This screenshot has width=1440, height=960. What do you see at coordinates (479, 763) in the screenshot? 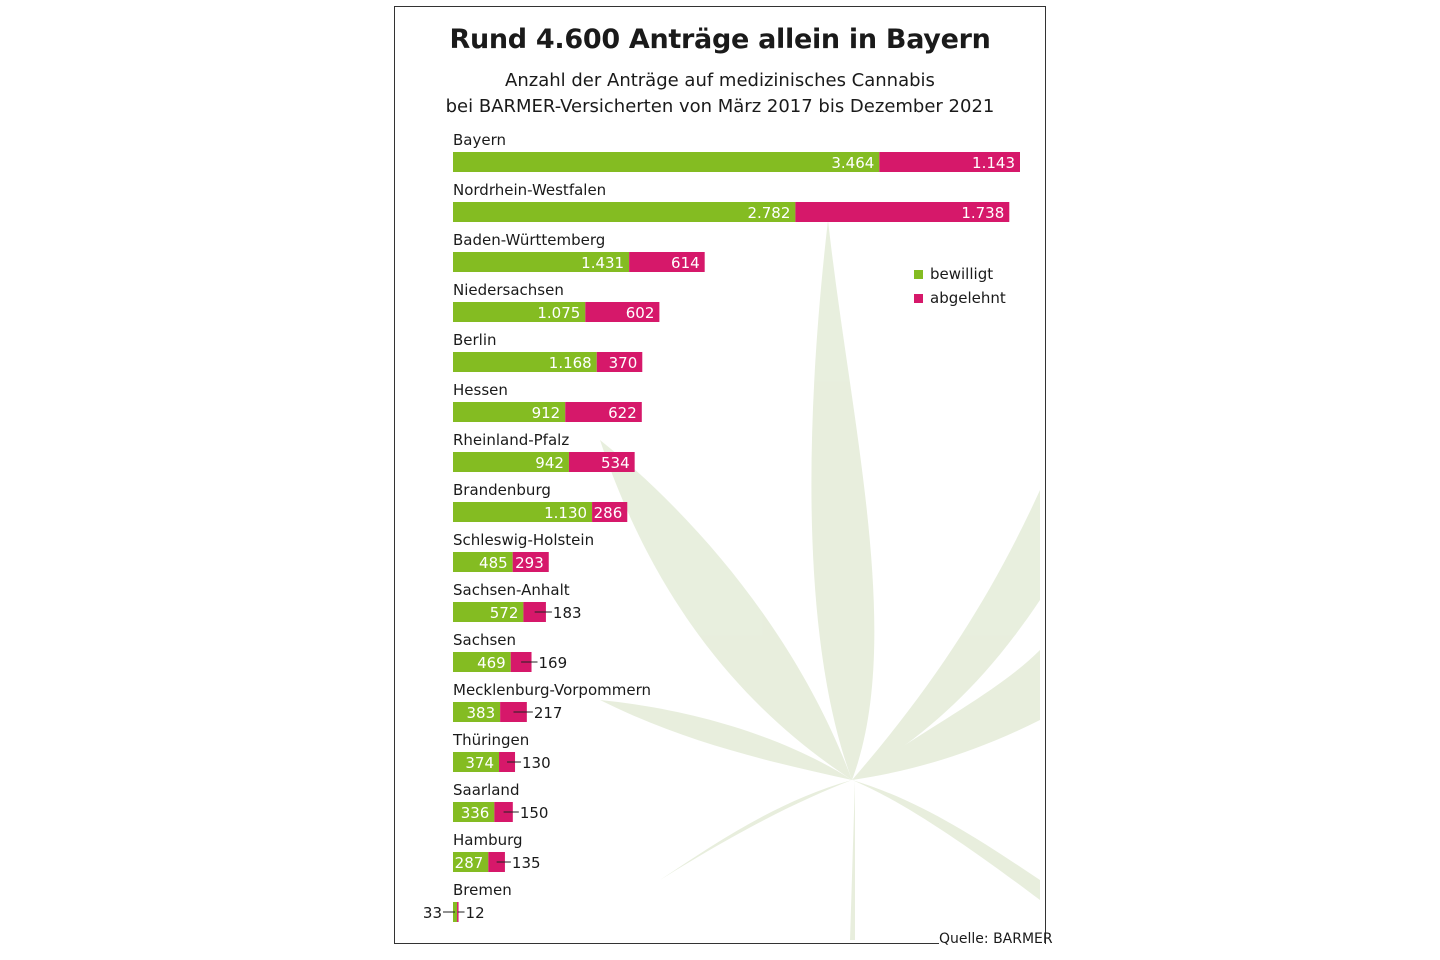
I see `data-label-bewilligt: 374` at bounding box center [479, 763].